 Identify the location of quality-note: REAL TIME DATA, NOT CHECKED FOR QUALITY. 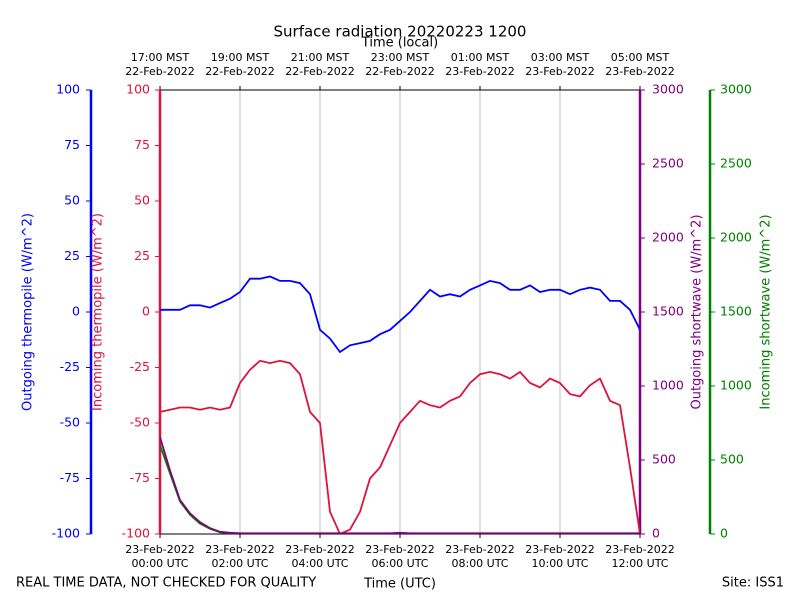
(166, 583).